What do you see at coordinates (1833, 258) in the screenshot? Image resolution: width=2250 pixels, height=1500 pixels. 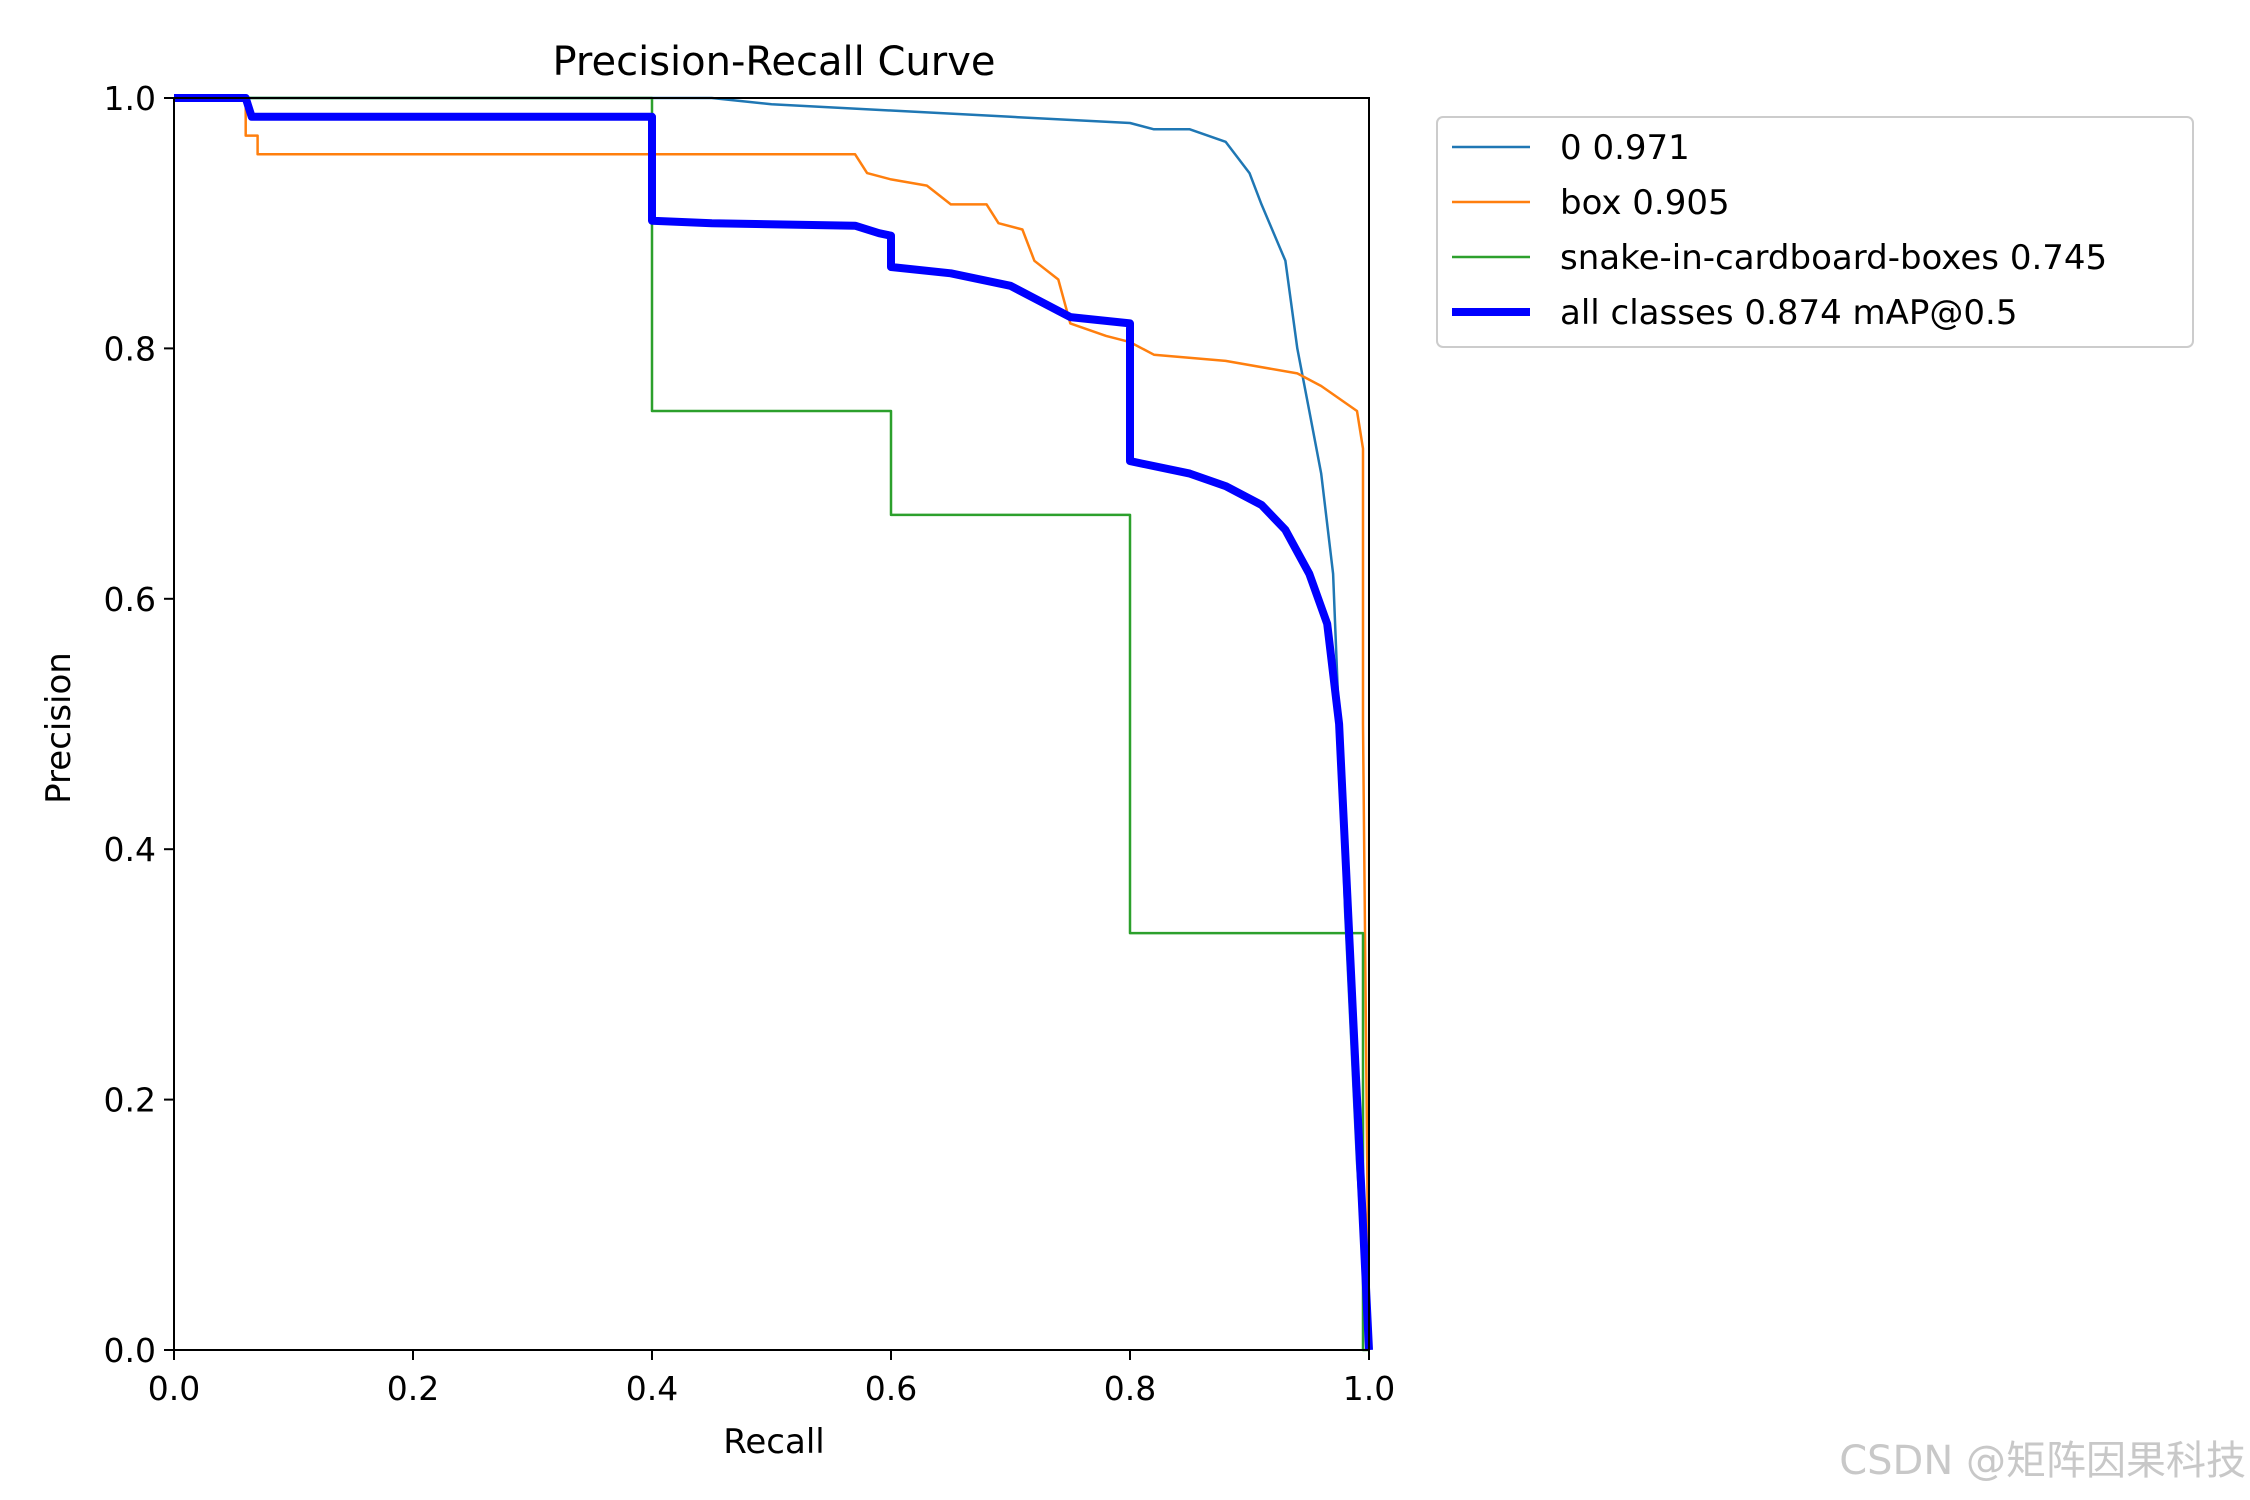 I see `legend-label: snake-in-cardboard-boxes 0.745` at bounding box center [1833, 258].